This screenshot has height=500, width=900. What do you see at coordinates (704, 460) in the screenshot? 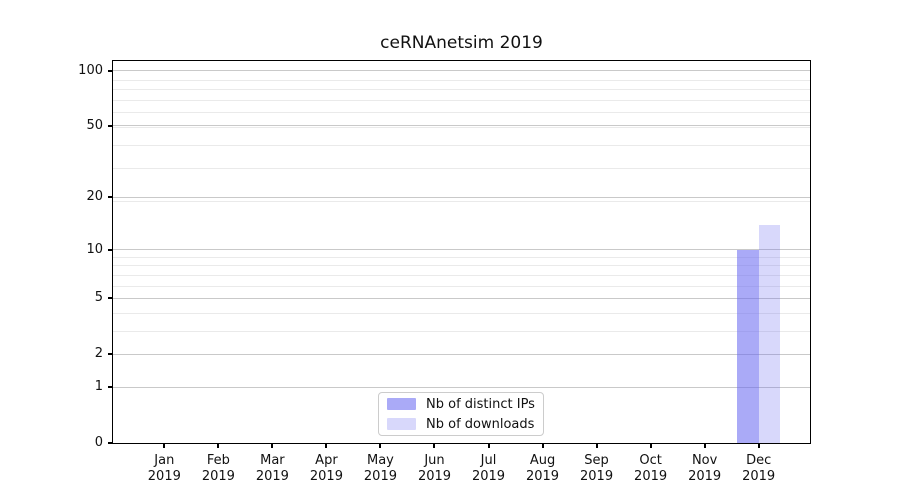
I see `x-tick-month: Nov` at bounding box center [704, 460].